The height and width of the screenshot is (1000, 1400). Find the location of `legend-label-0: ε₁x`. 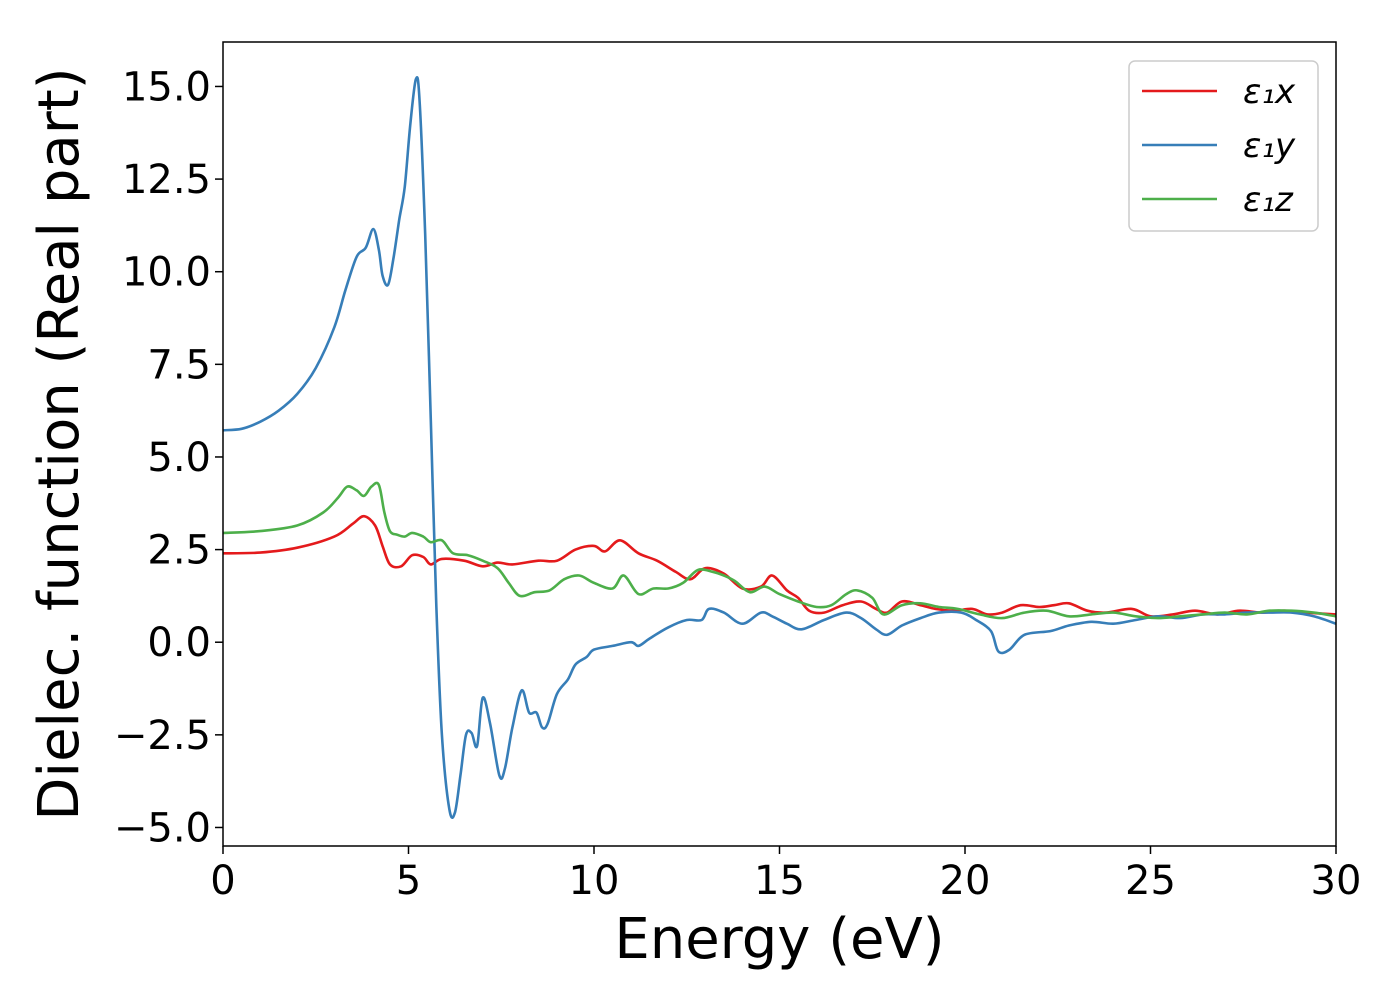

legend-label-0: ε₁x is located at coordinates (1269, 92).